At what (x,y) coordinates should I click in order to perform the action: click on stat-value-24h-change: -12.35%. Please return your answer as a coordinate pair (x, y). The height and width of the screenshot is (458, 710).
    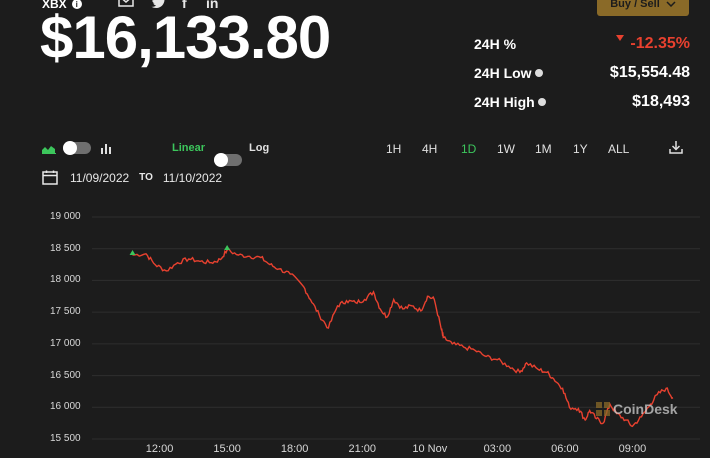
    Looking at the image, I should click on (653, 44).